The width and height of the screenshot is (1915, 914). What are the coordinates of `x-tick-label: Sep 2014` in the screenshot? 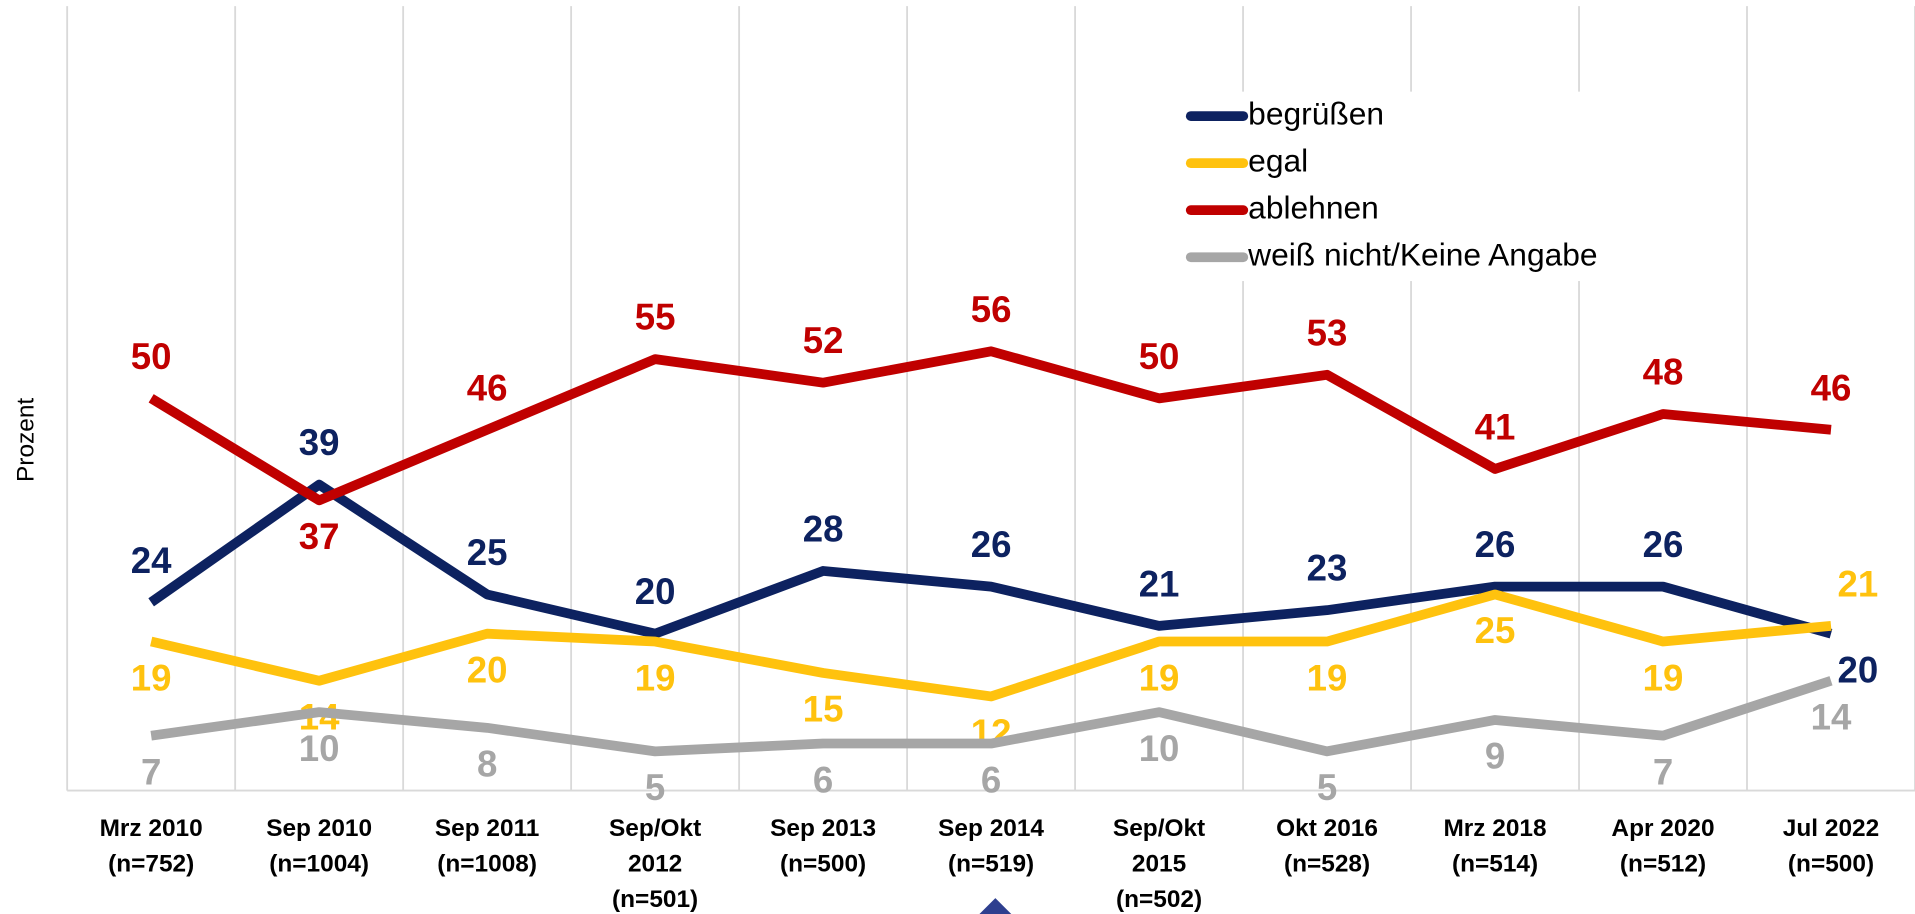 It's located at (991, 828).